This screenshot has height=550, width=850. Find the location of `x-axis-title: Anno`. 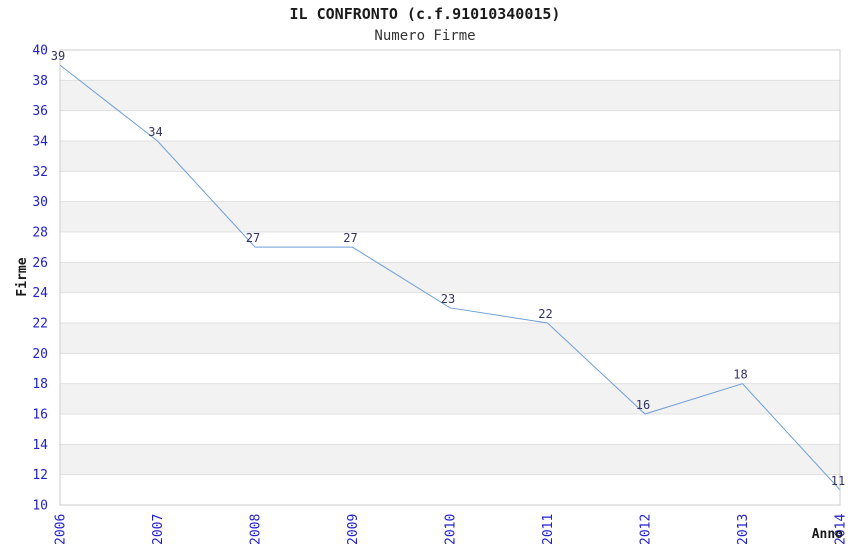

x-axis-title: Anno is located at coordinates (827, 534).